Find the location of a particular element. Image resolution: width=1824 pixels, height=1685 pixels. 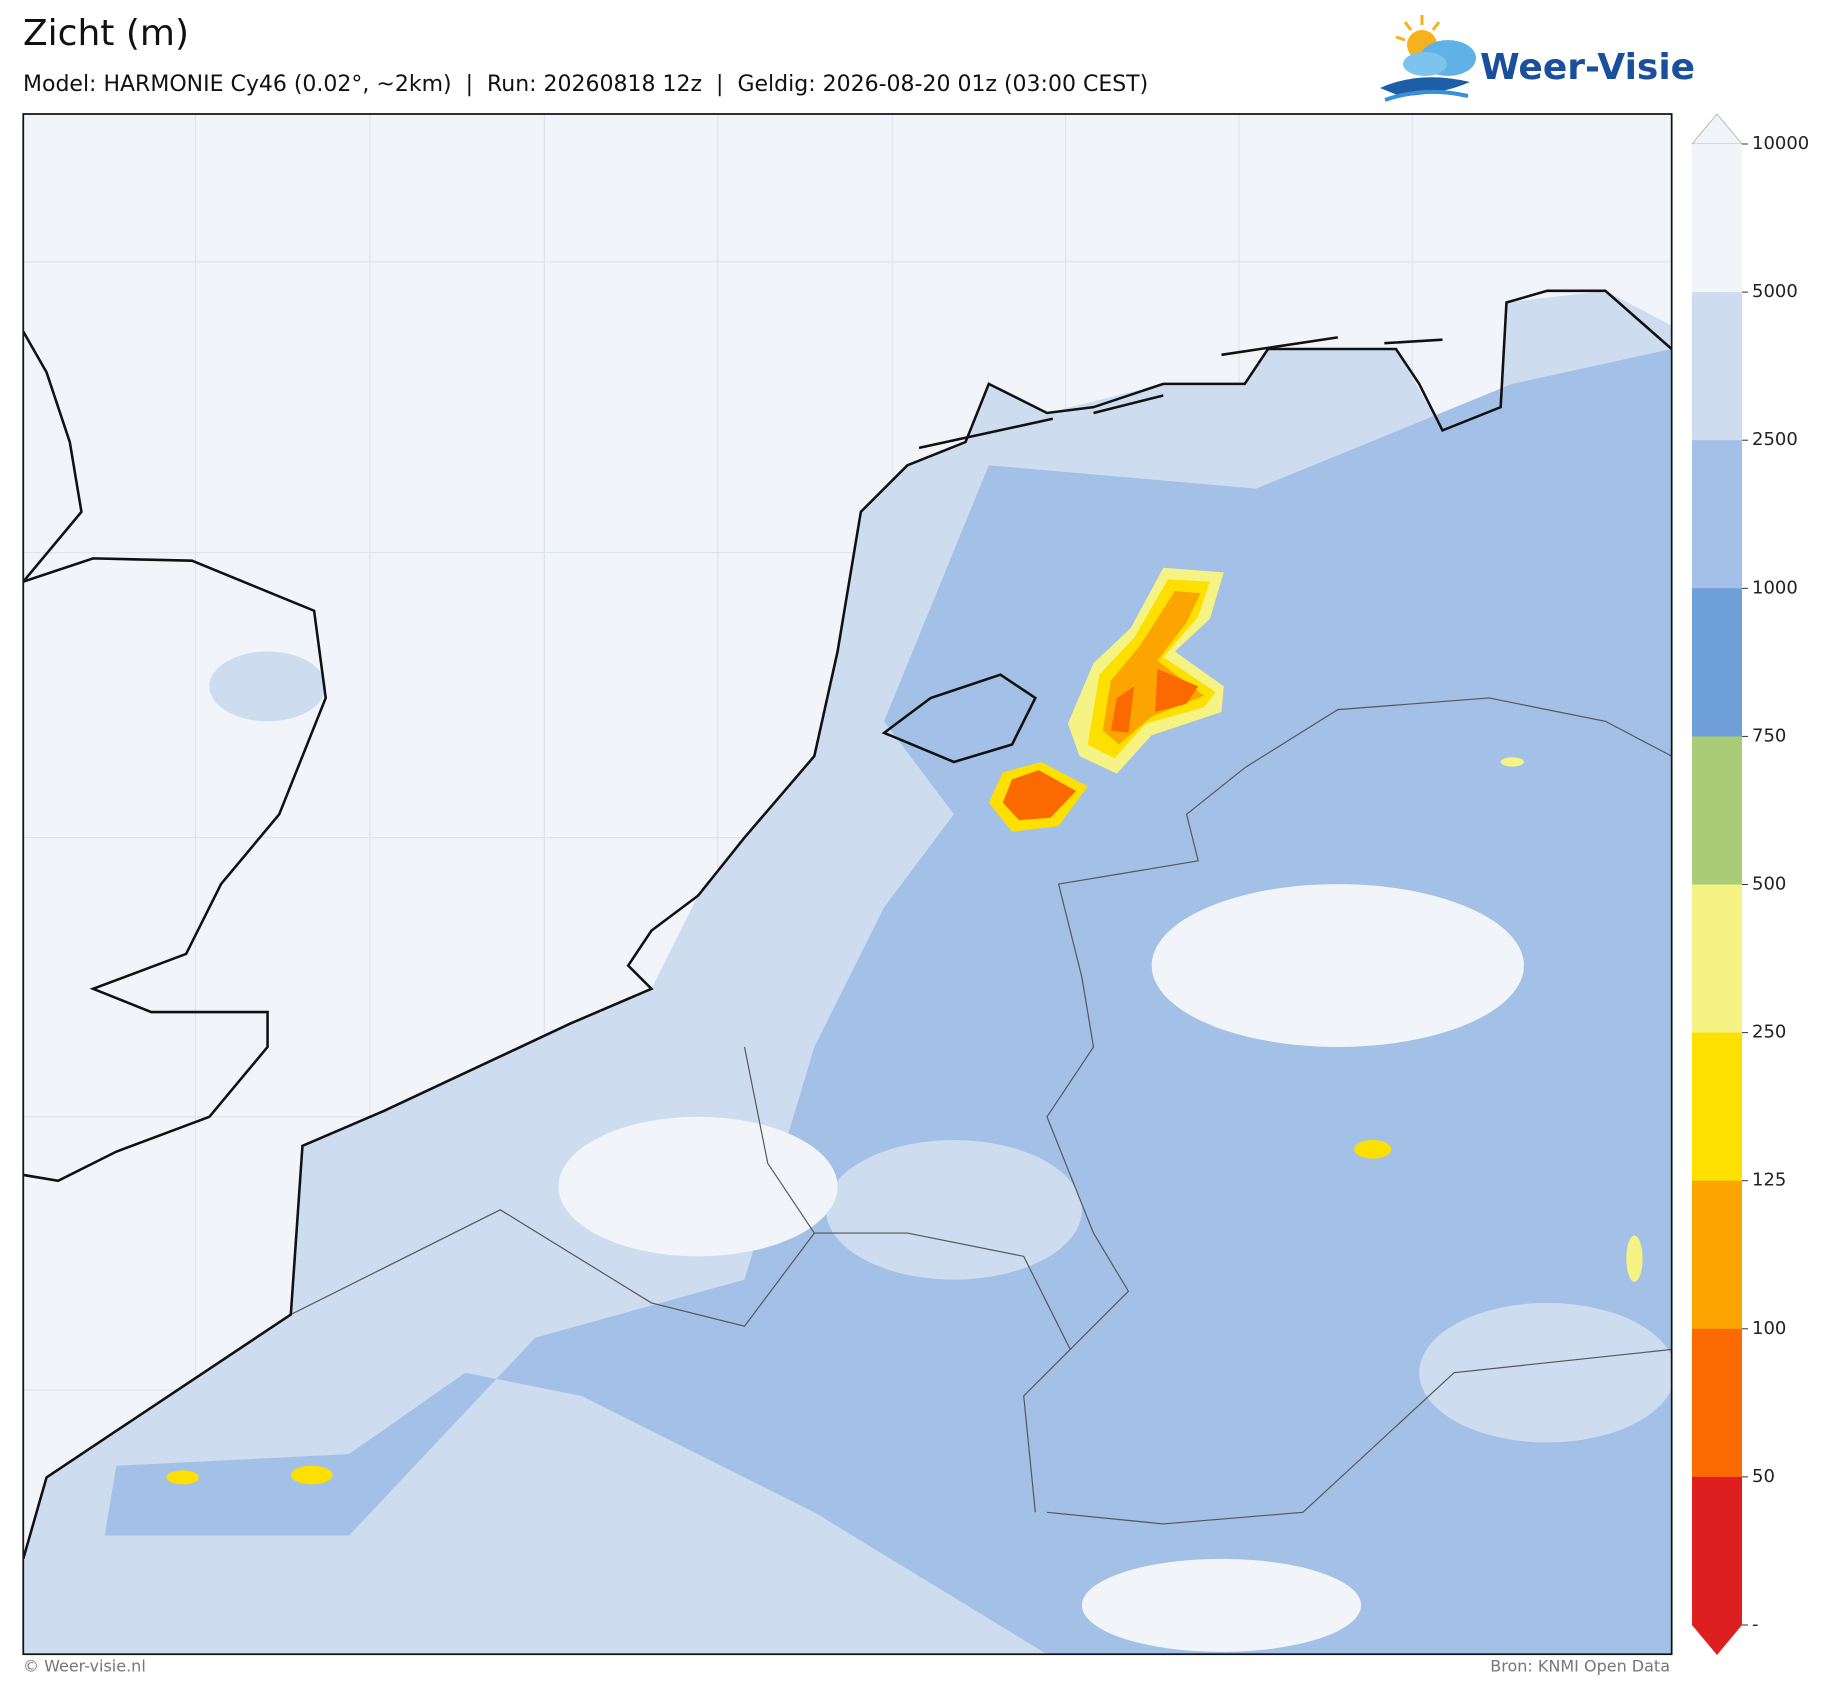

colorbar-tick-label: 1000 is located at coordinates (1775, 587).